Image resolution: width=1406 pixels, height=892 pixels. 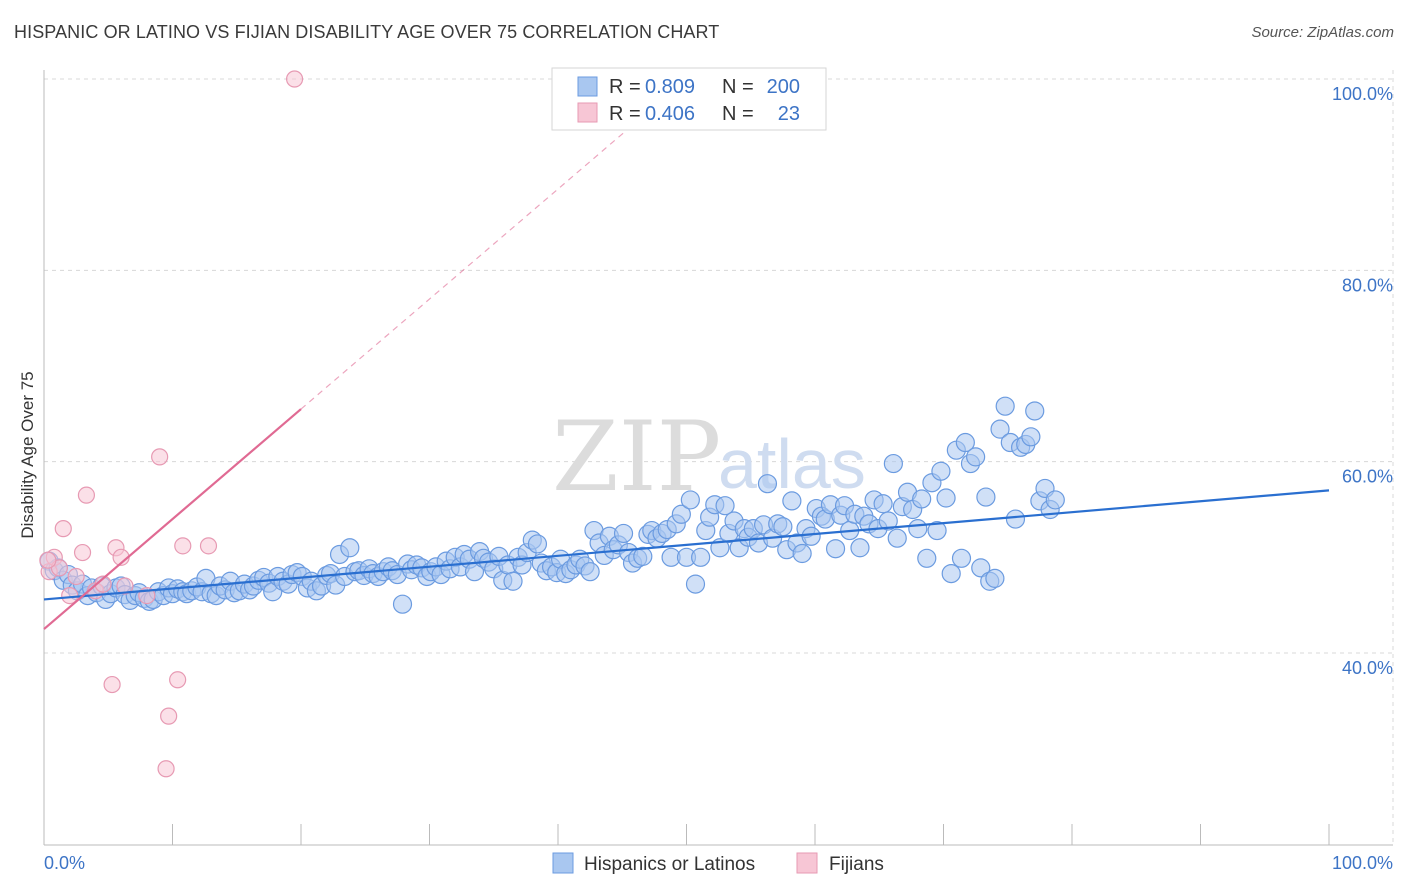 I want to click on legend-n-value-blue: 200, so click(x=783, y=87).